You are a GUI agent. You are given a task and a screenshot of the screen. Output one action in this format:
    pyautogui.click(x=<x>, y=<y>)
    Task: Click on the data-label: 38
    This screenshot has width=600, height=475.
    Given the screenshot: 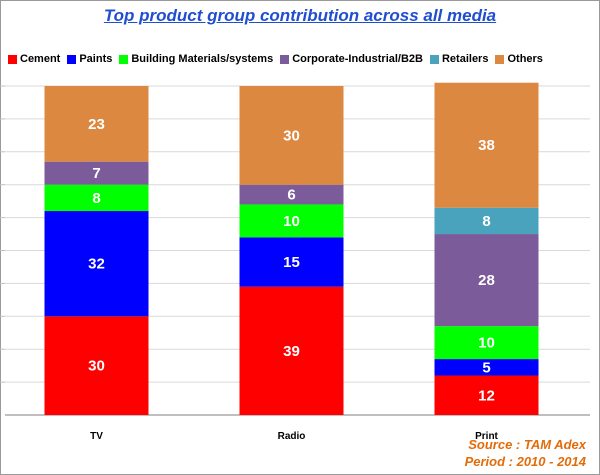 What is the action you would take?
    pyautogui.click(x=486, y=145)
    